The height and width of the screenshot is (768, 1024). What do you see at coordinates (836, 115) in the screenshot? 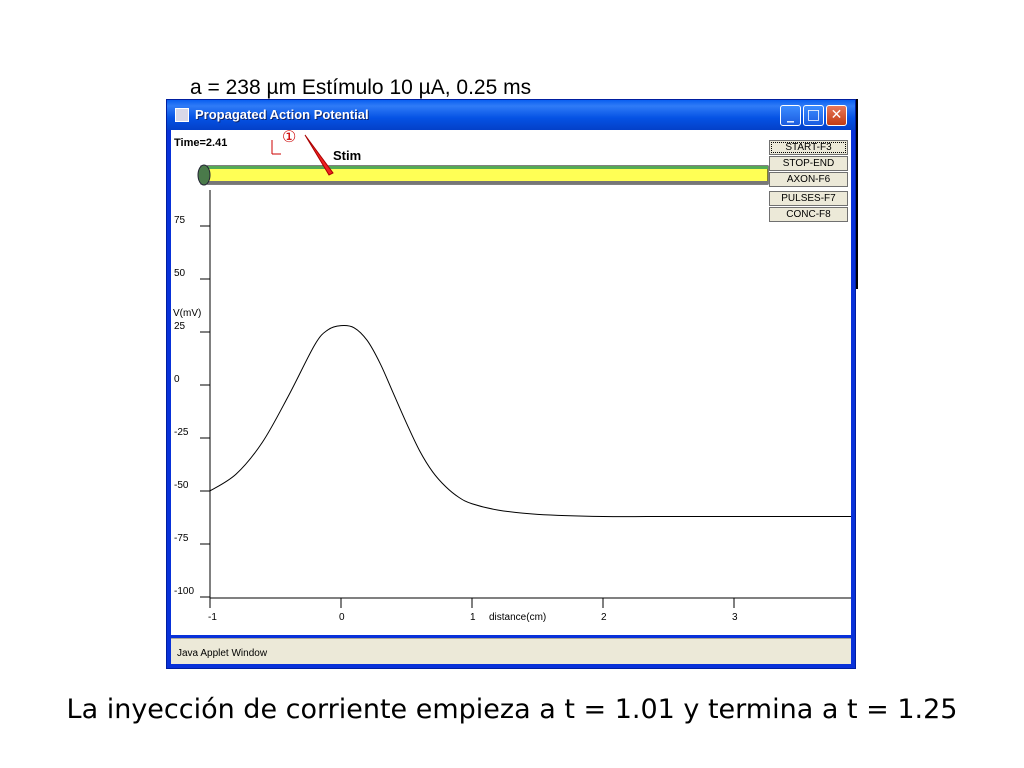
I see `close-button: ✕` at bounding box center [836, 115].